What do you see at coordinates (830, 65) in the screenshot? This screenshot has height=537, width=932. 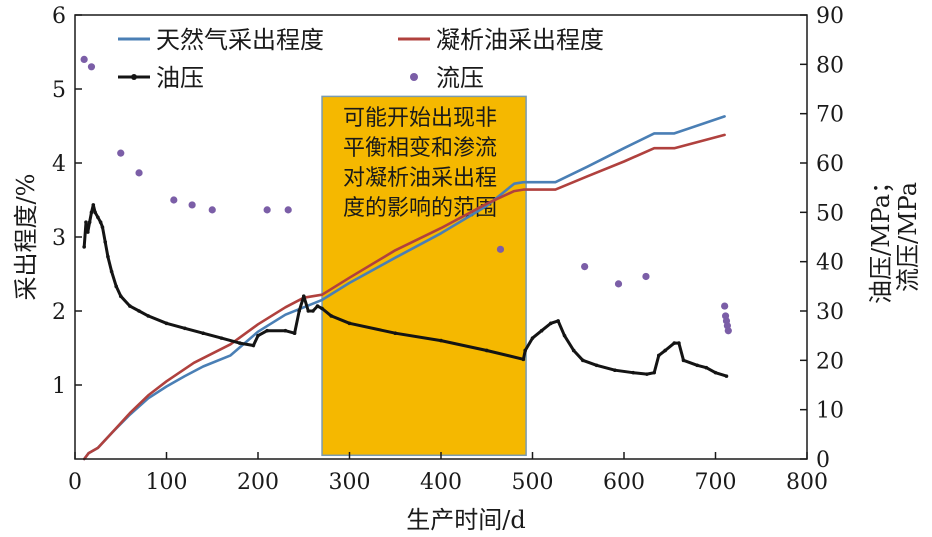 I see `y-right-tick-label-8: 80` at bounding box center [830, 65].